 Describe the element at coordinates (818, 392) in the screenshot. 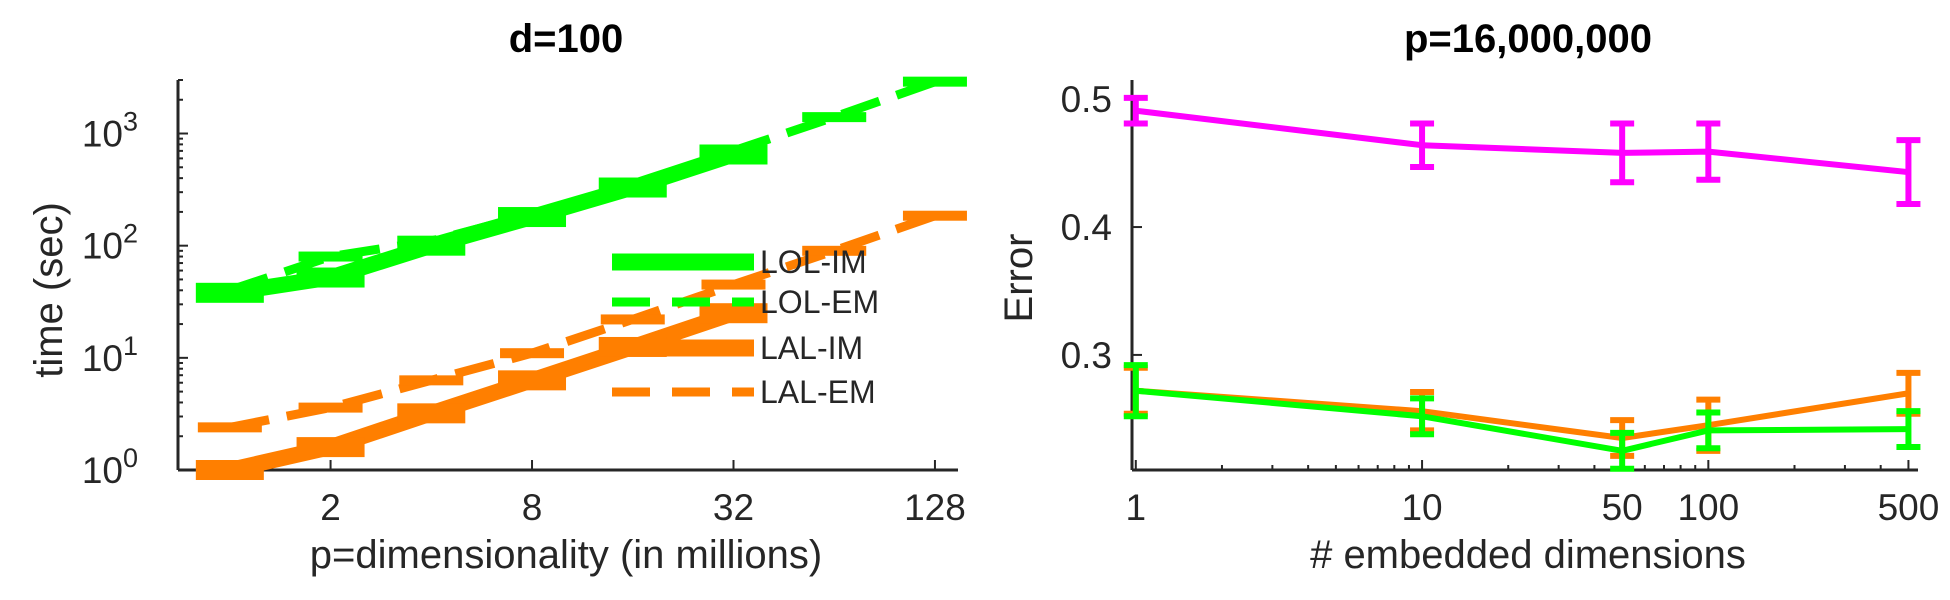

I see `chart1-legend-label-lal-em: LAL-EM` at that location.